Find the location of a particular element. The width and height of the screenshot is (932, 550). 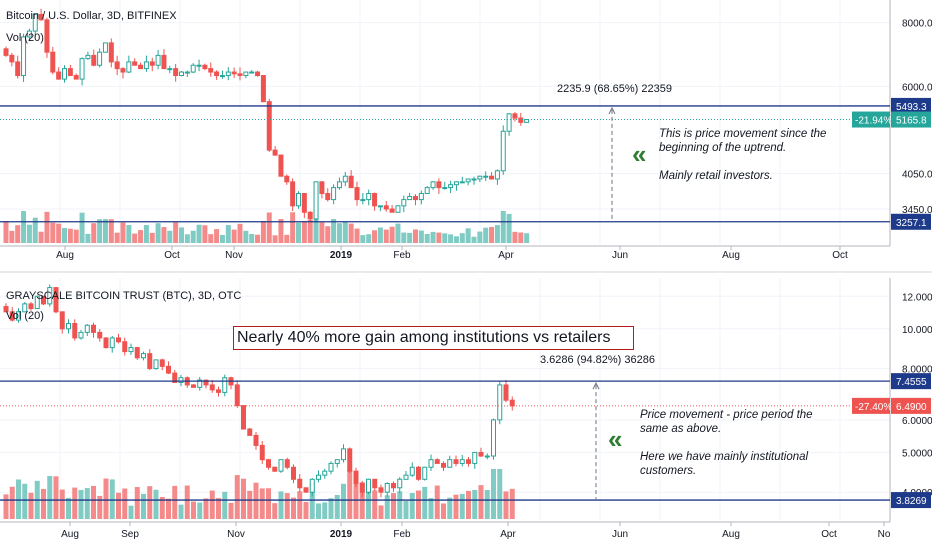

note-line: beginning of the uptrend. is located at coordinates (723, 148).